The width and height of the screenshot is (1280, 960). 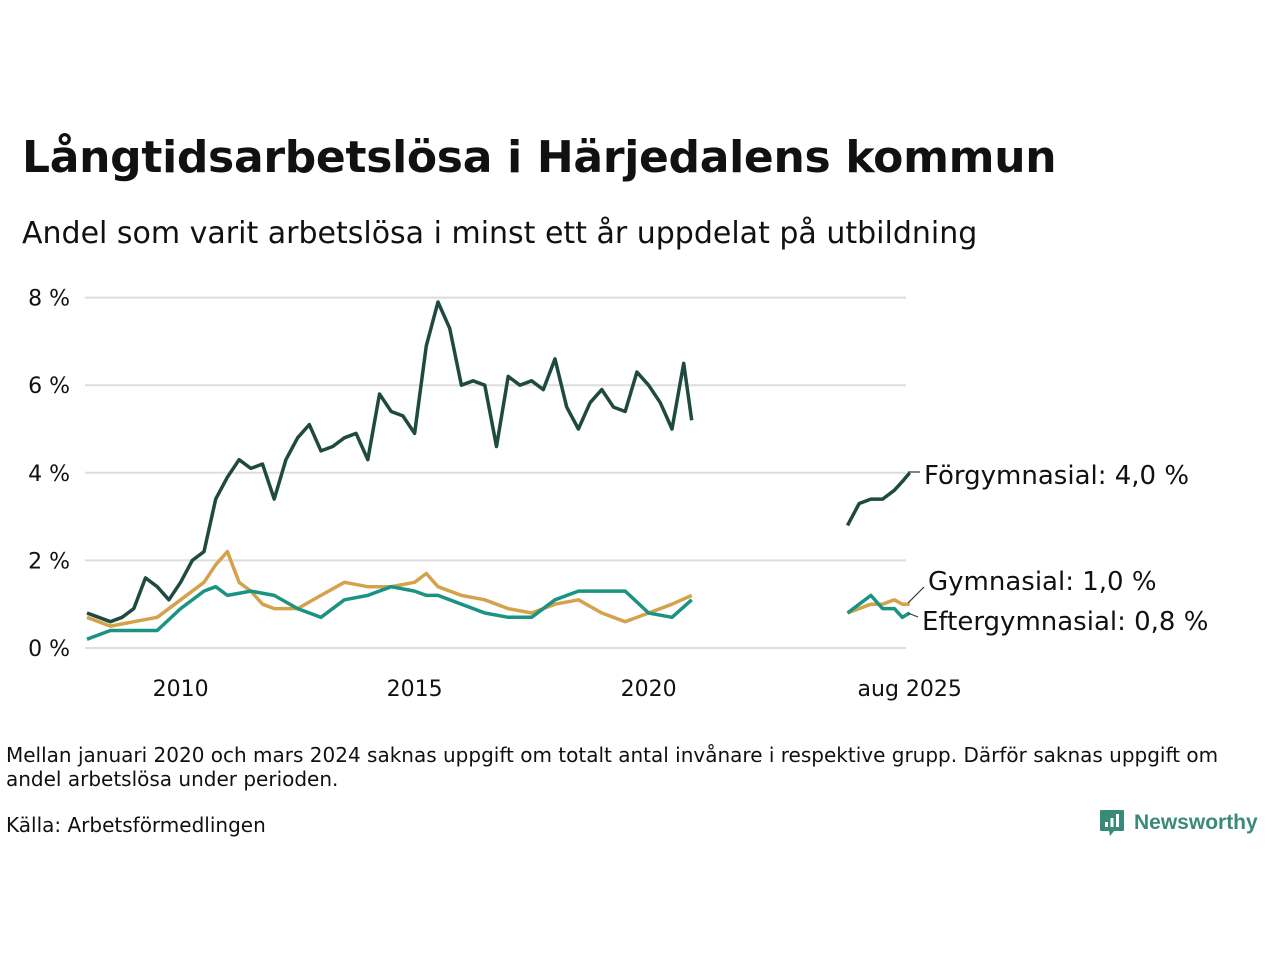 I want to click on series-end-label: Förgymnasial: 4,0 %, so click(x=1056, y=476).